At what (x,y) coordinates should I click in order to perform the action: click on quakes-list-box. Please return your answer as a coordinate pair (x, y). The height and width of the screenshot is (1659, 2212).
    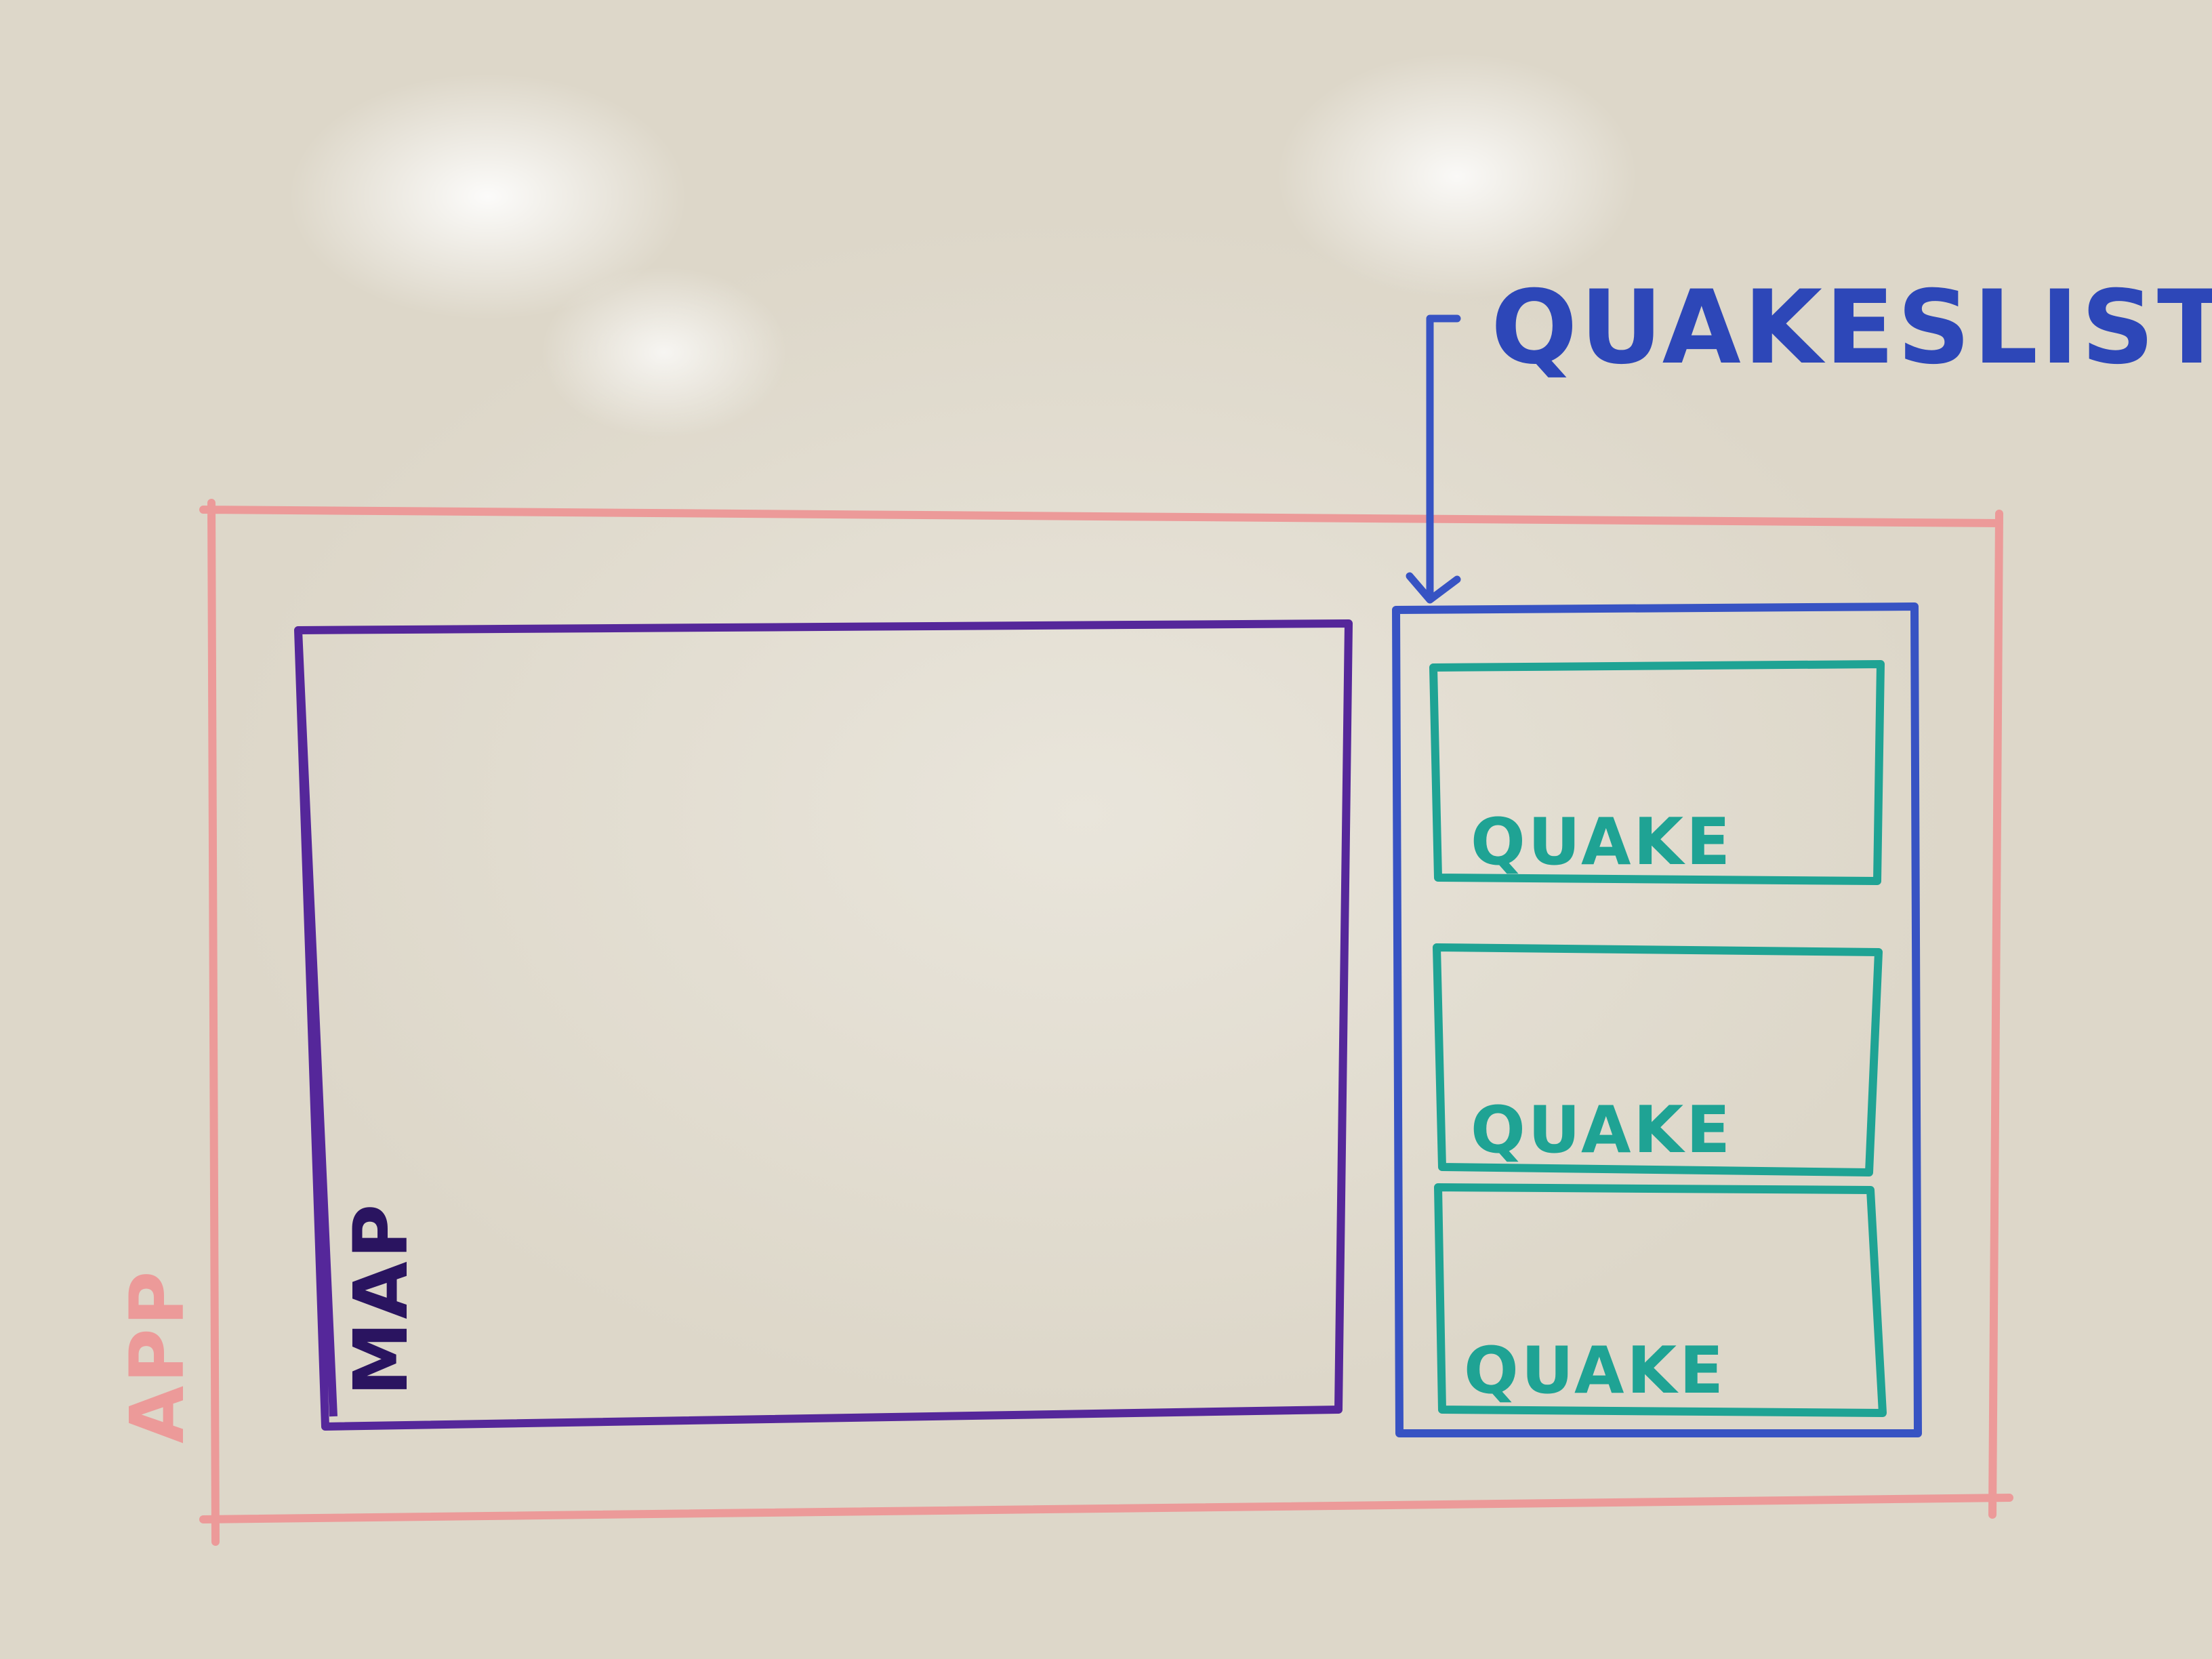
    Looking at the image, I should click on (1657, 1020).